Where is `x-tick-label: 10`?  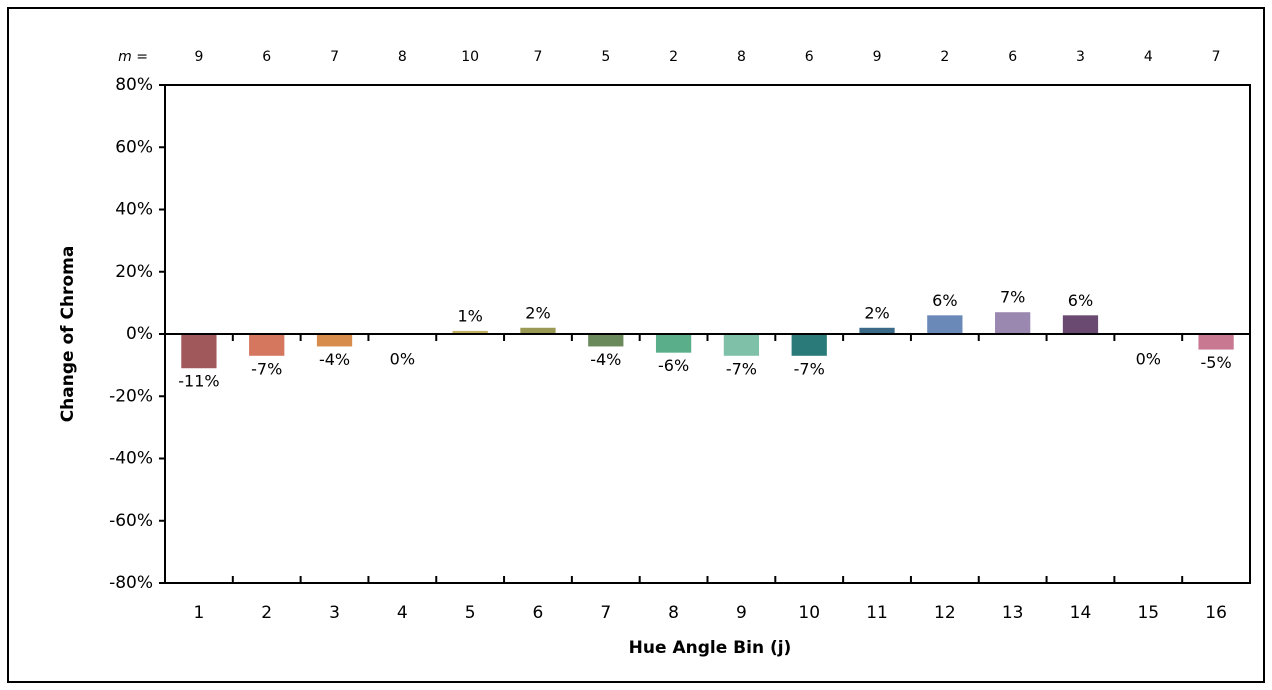 x-tick-label: 10 is located at coordinates (809, 613).